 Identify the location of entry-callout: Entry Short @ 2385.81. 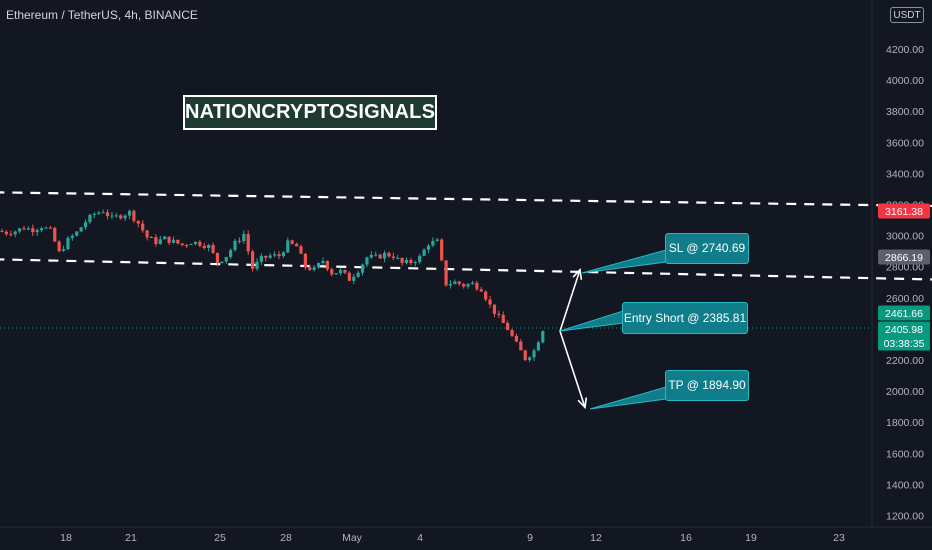
(685, 318).